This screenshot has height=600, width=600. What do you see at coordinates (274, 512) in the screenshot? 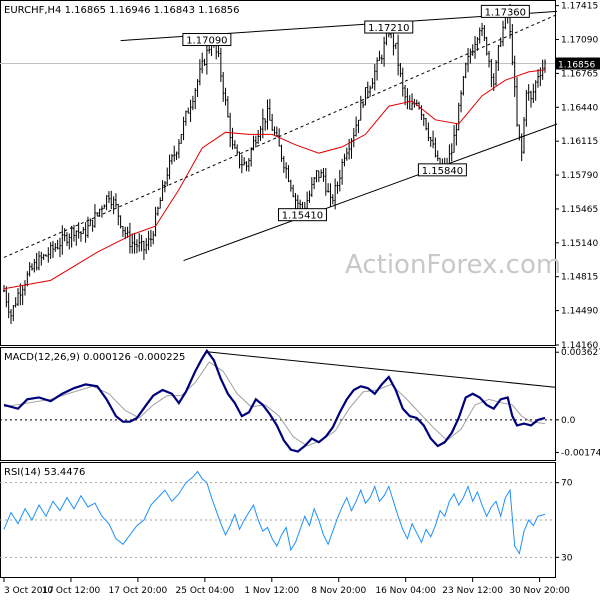
I see `rsi-line` at bounding box center [274, 512].